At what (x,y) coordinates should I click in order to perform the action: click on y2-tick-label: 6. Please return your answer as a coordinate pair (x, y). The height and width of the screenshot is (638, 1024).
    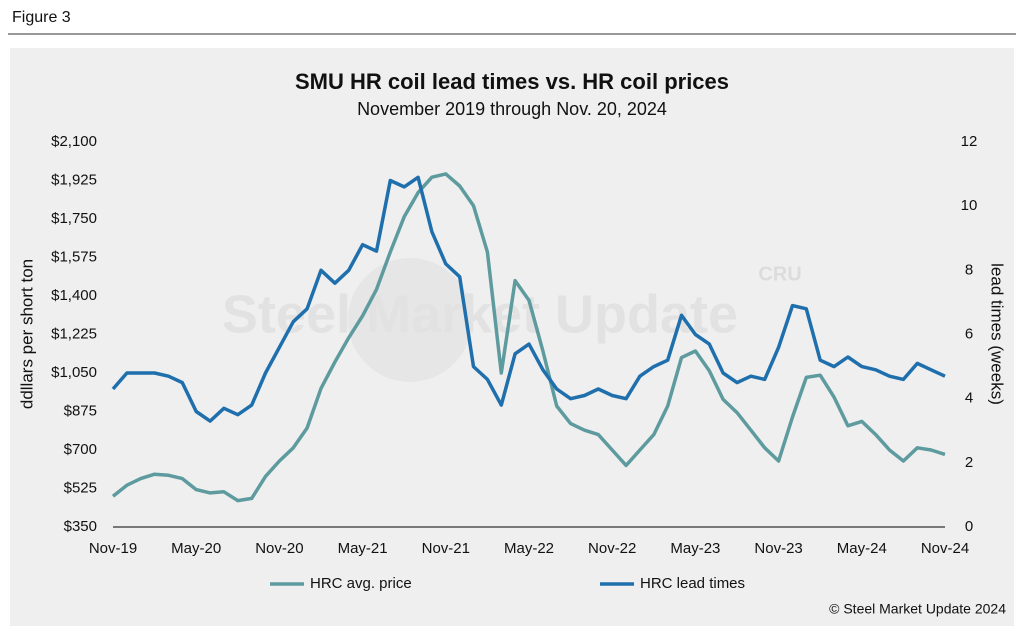
    Looking at the image, I should click on (969, 333).